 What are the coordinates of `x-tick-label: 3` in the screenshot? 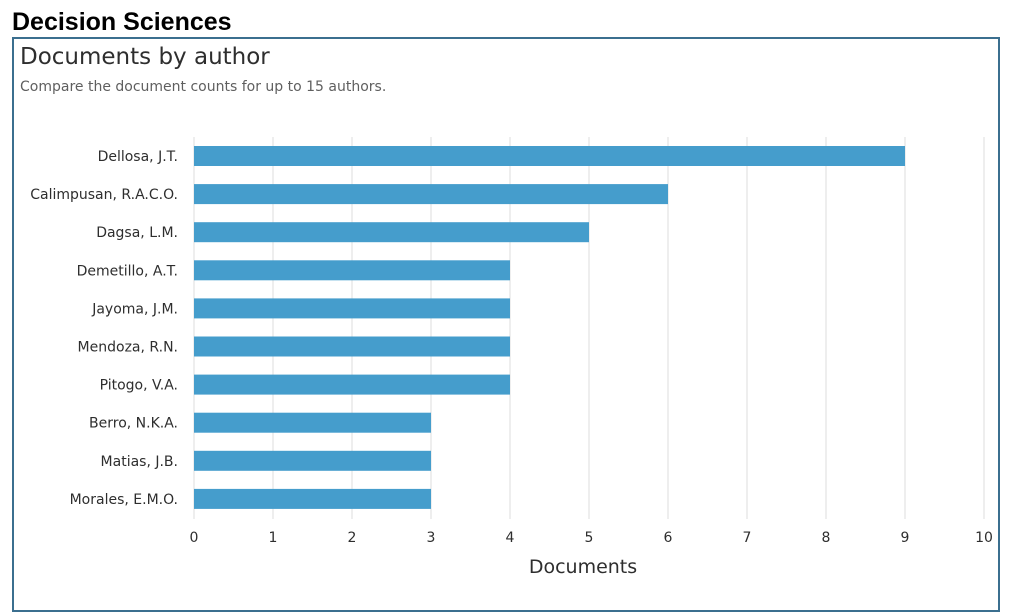 It's located at (431, 538).